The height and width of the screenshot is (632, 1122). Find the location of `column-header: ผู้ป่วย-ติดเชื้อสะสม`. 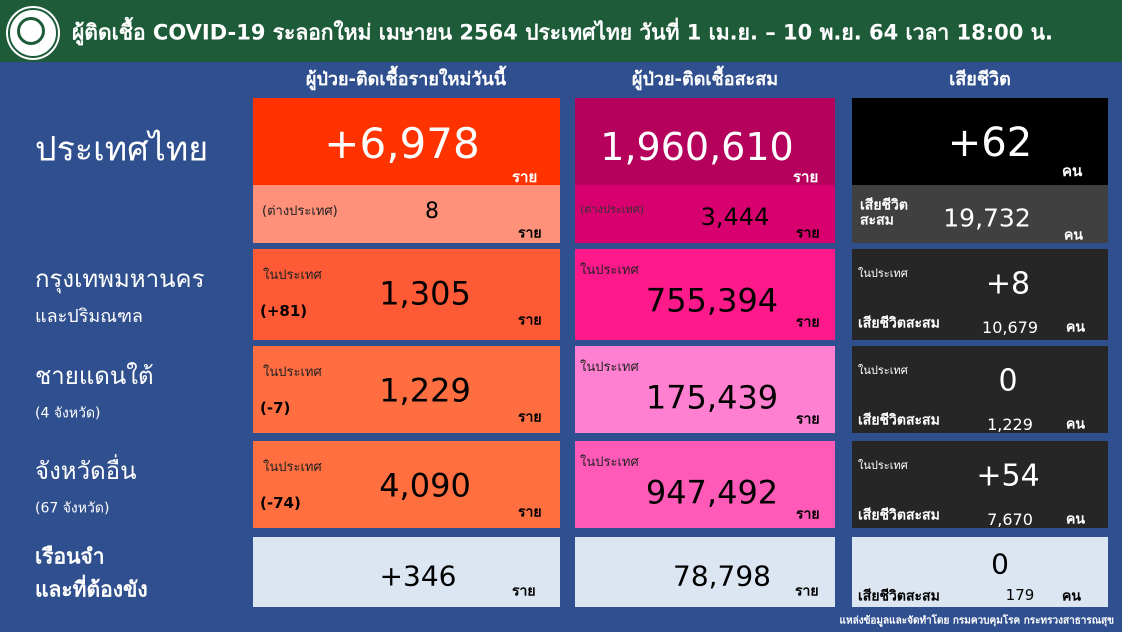

column-header: ผู้ป่วย-ติดเชื้อสะสม is located at coordinates (705, 80).